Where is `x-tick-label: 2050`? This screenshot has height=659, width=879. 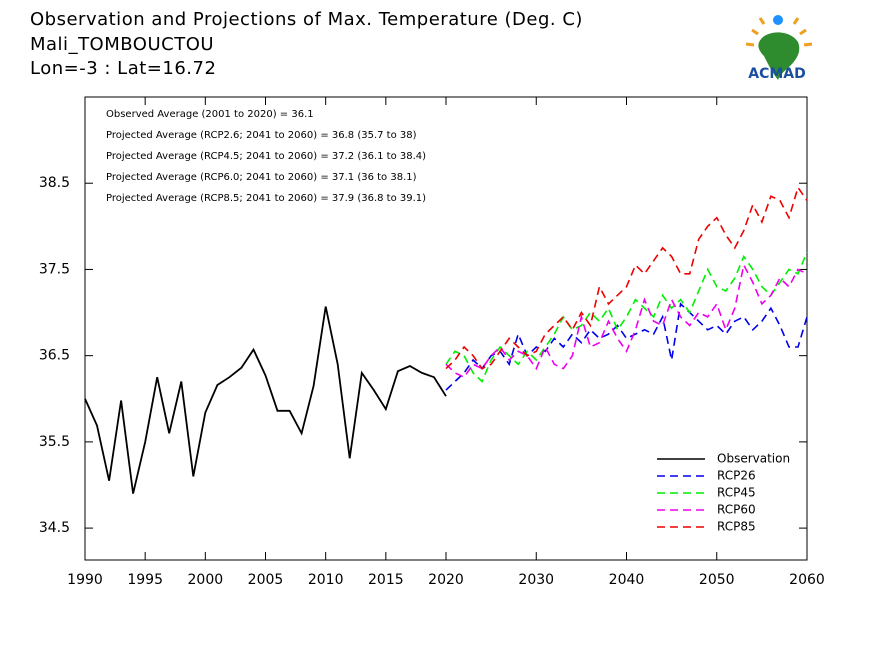
x-tick-label: 2050 is located at coordinates (717, 580).